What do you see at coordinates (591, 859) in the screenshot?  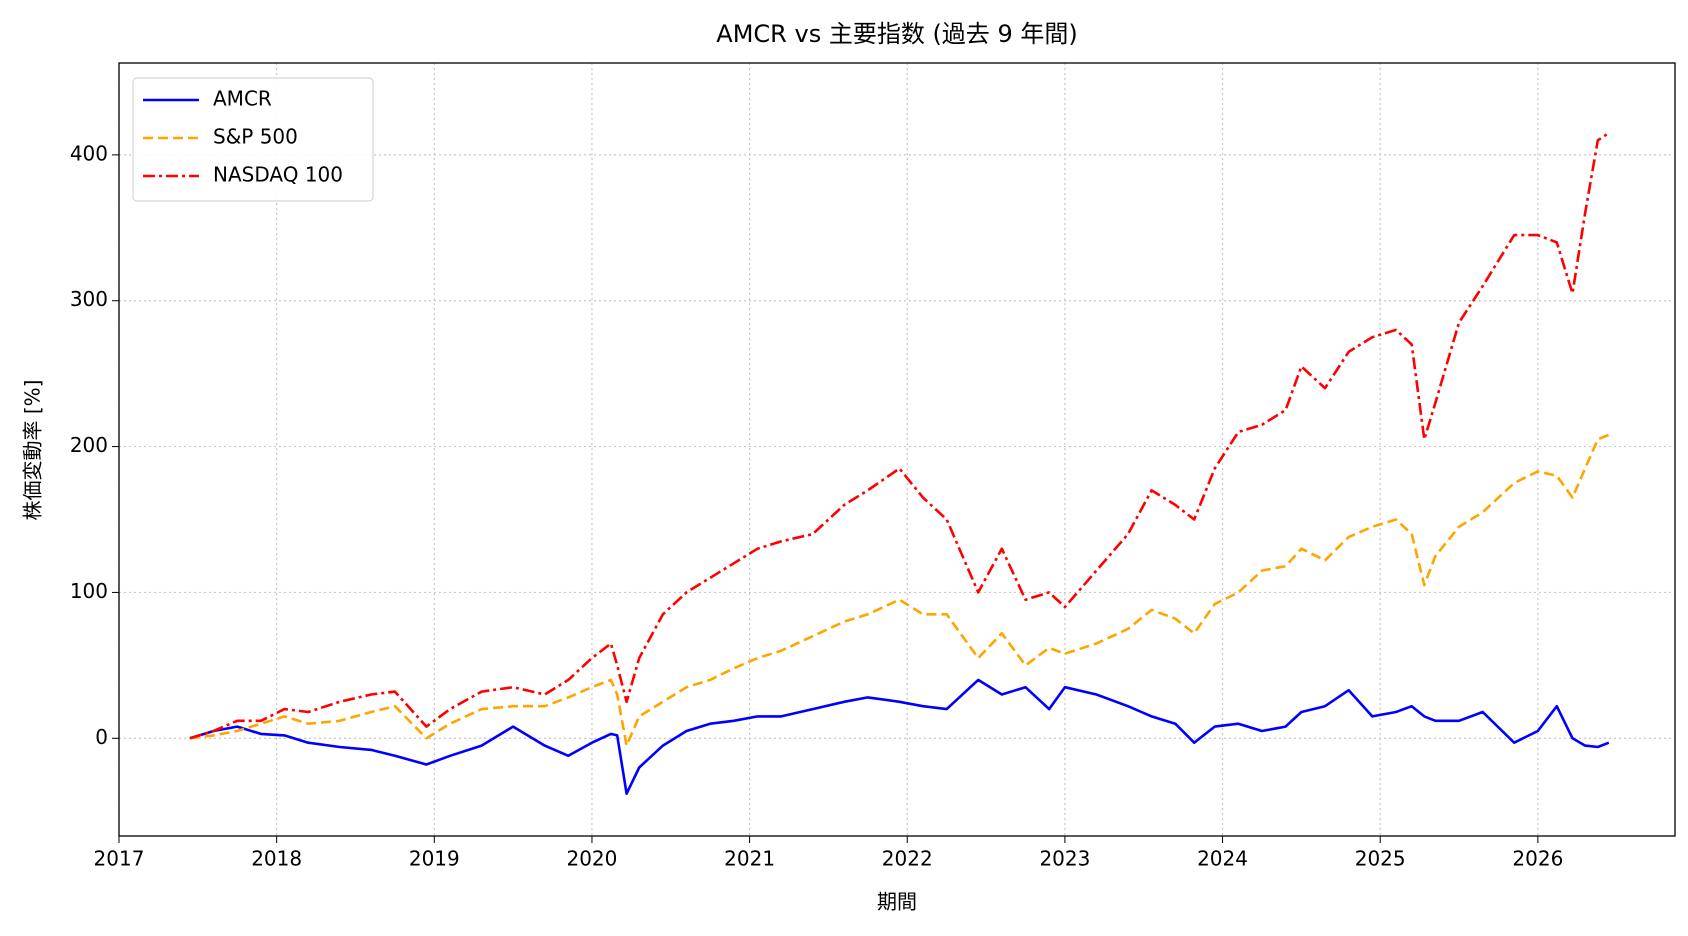 I see `x-tick-label: 2020` at bounding box center [591, 859].